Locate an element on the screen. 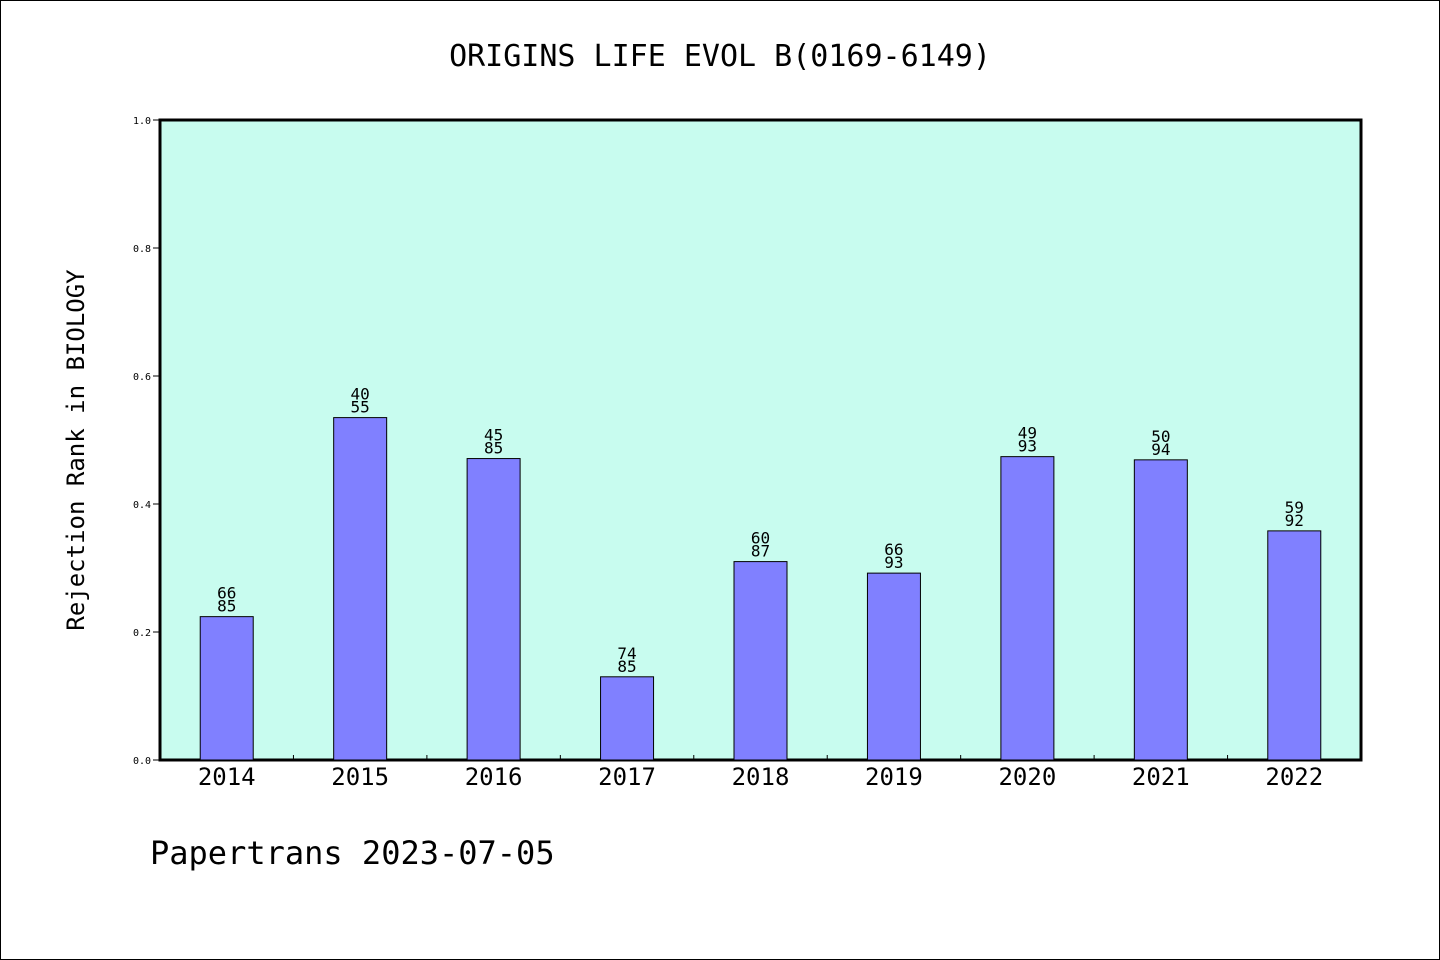 The image size is (1440, 960). y-tick-label: 0.2 is located at coordinates (142, 633).